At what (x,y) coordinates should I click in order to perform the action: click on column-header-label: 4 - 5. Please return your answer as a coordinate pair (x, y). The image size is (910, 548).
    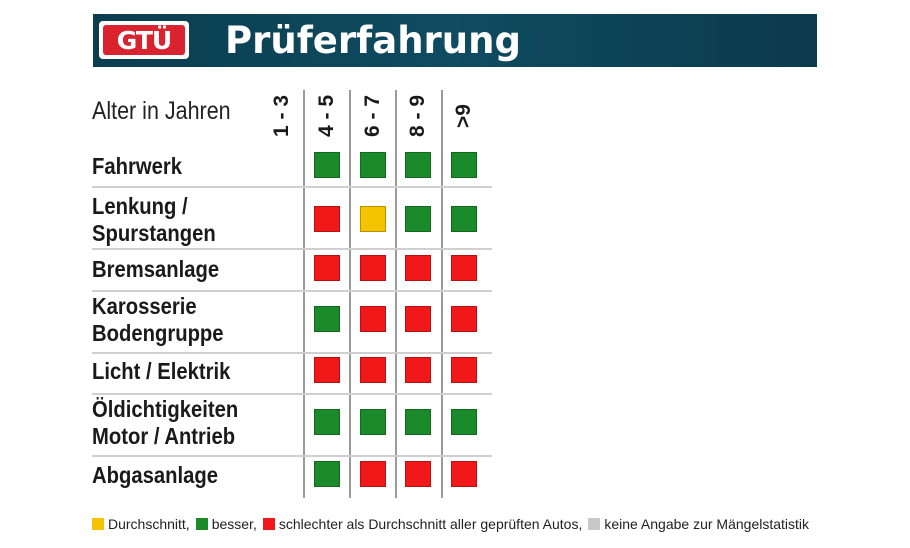
    Looking at the image, I should click on (326, 116).